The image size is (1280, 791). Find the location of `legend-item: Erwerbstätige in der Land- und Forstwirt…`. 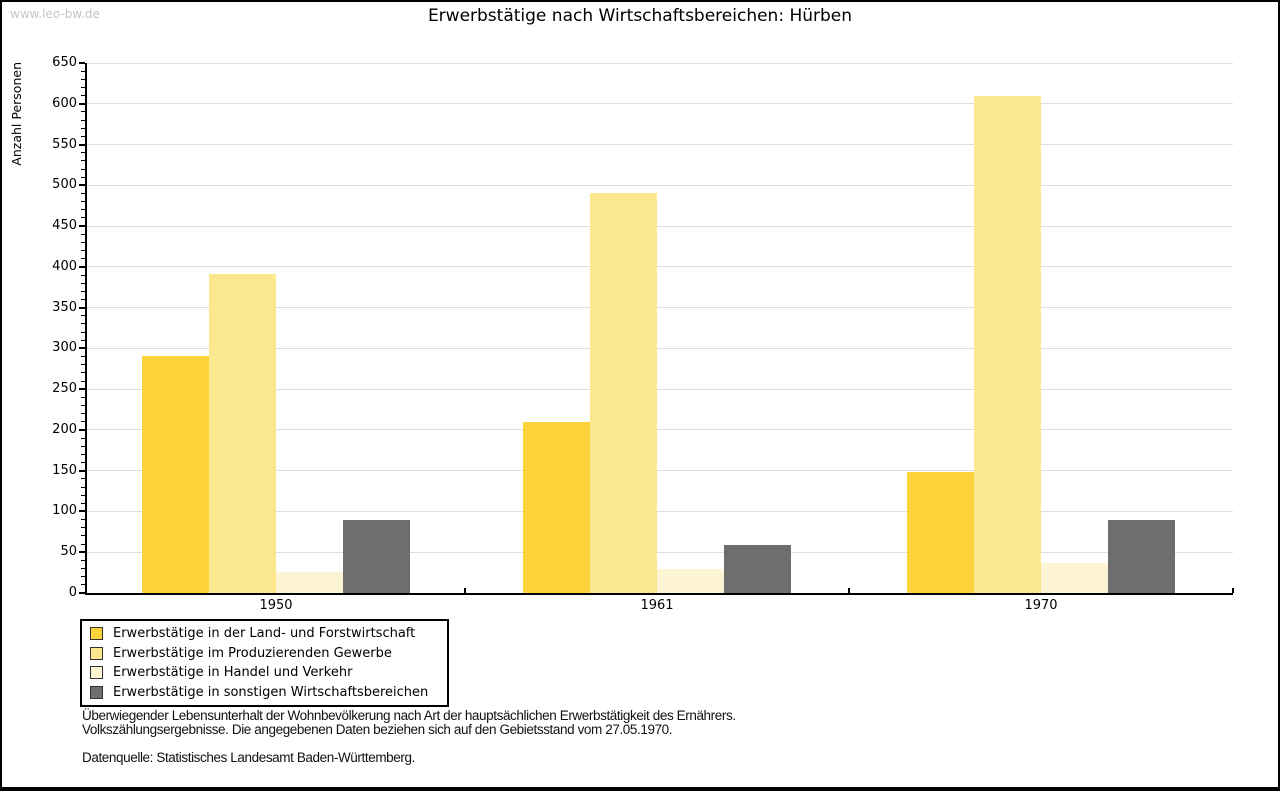

legend-item: Erwerbstätige in der Land- und Forstwirt… is located at coordinates (264, 634).